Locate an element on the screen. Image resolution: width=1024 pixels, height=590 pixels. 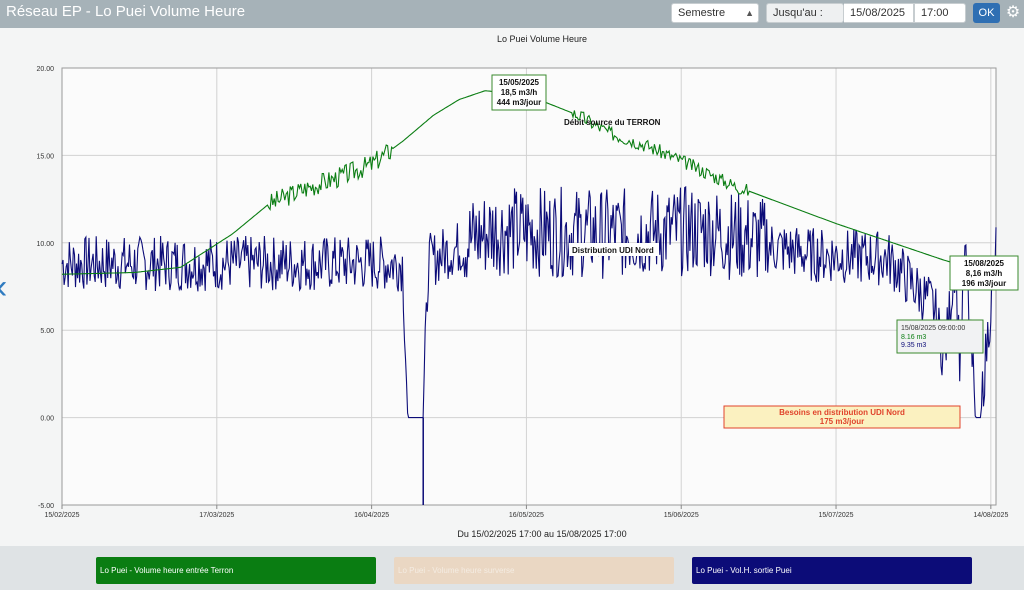
x-tick-label: 15/06/2025 is located at coordinates (681, 515).